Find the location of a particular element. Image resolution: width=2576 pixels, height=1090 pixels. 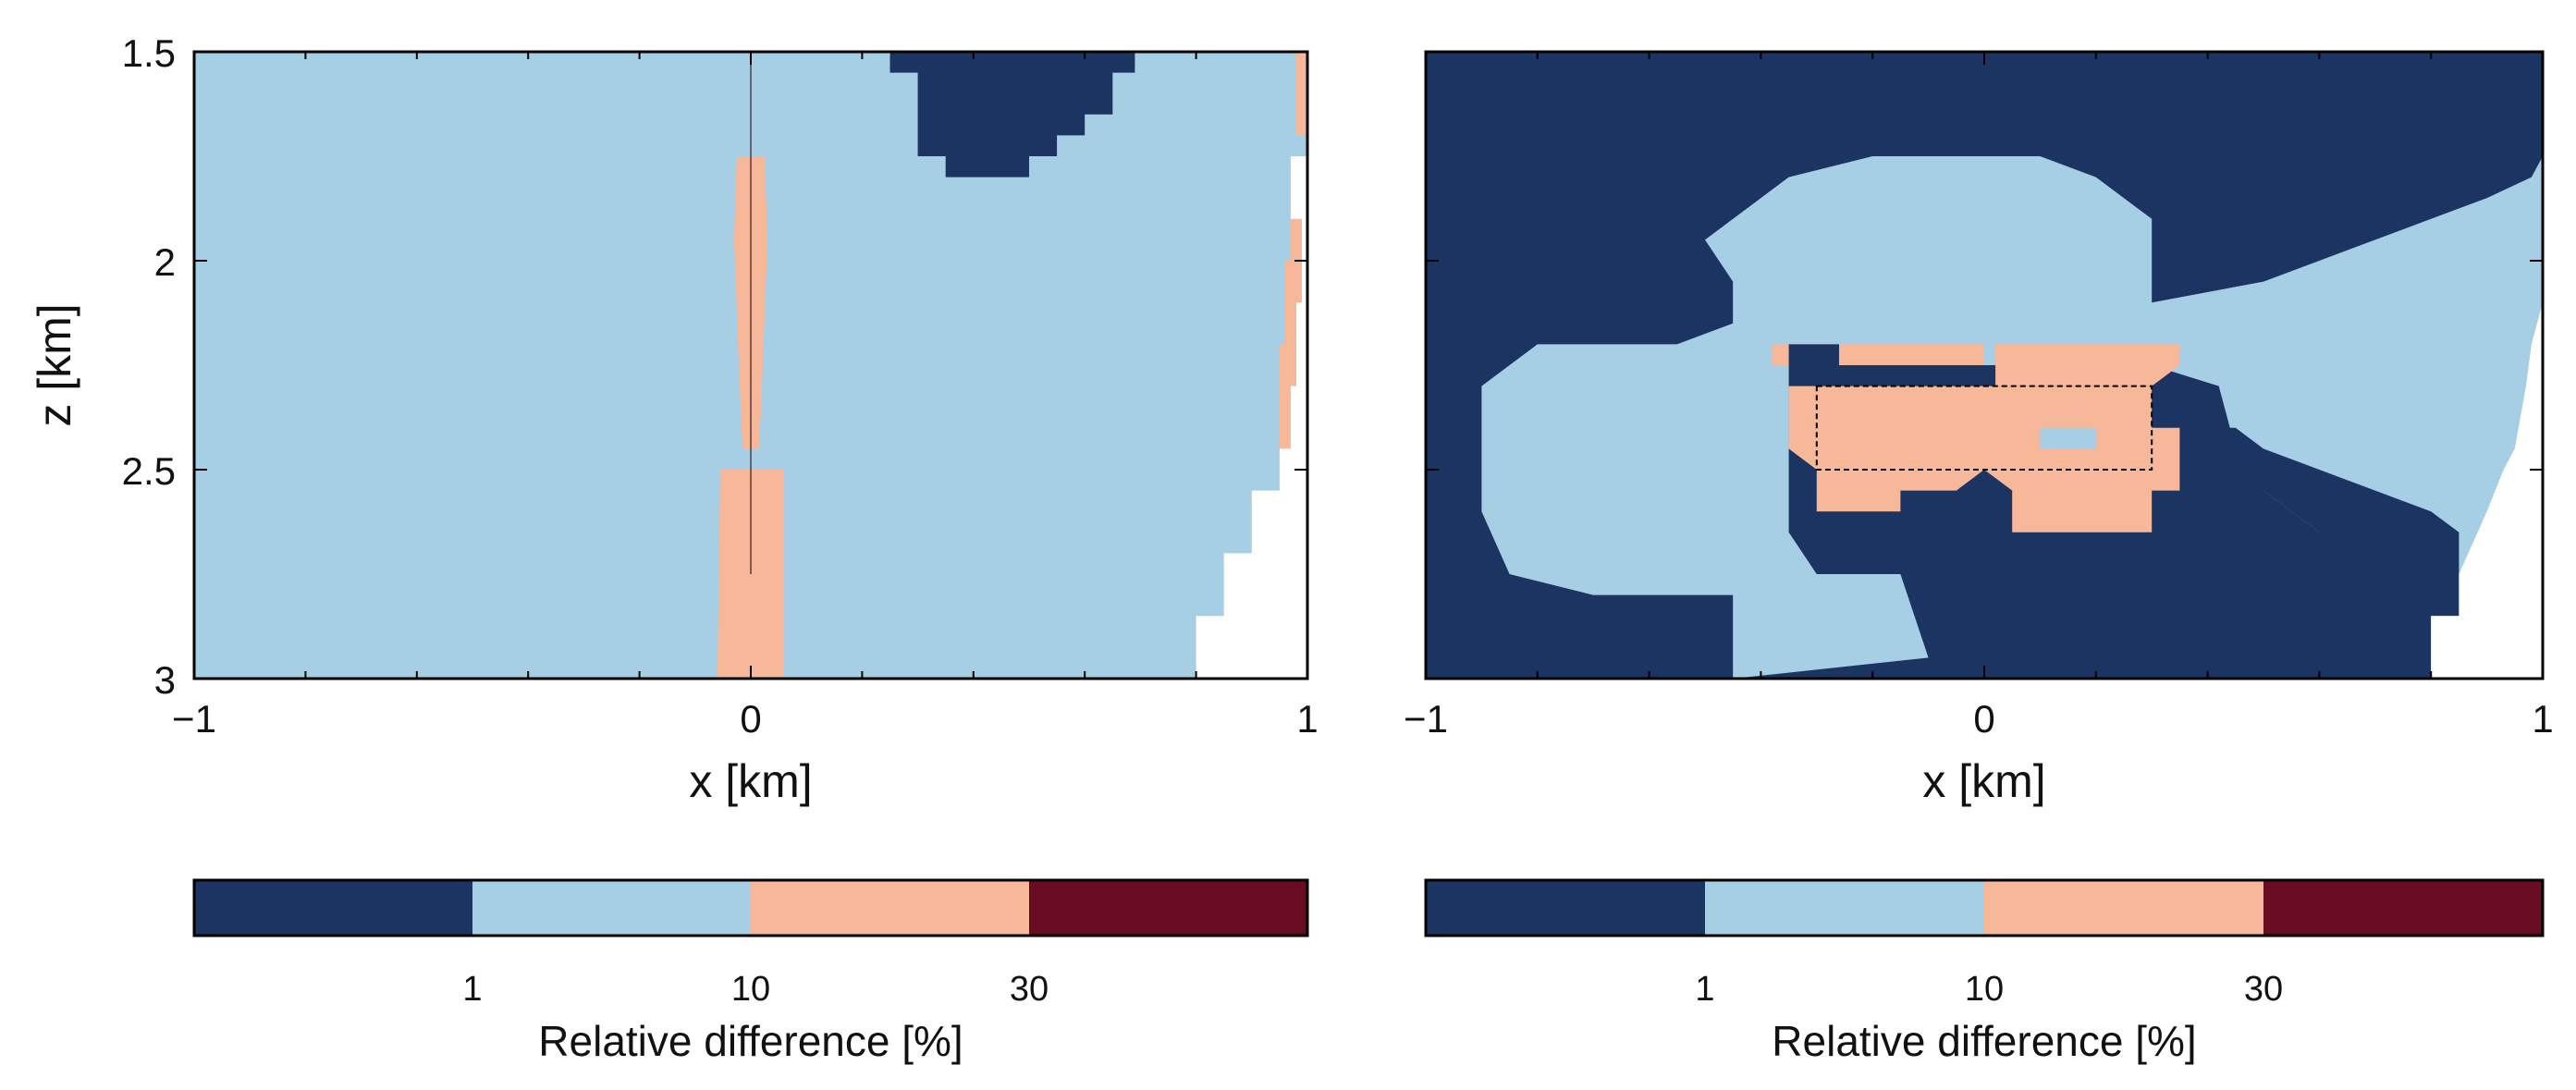

right-xtick-label-0: 0 is located at coordinates (1983, 719).